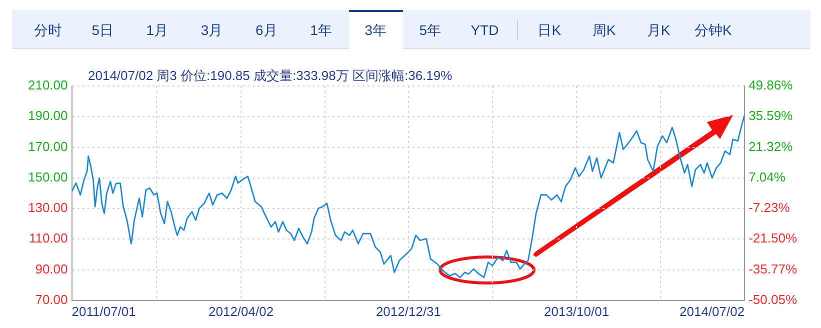 The height and width of the screenshot is (328, 821). I want to click on text: 1月, so click(157, 30).